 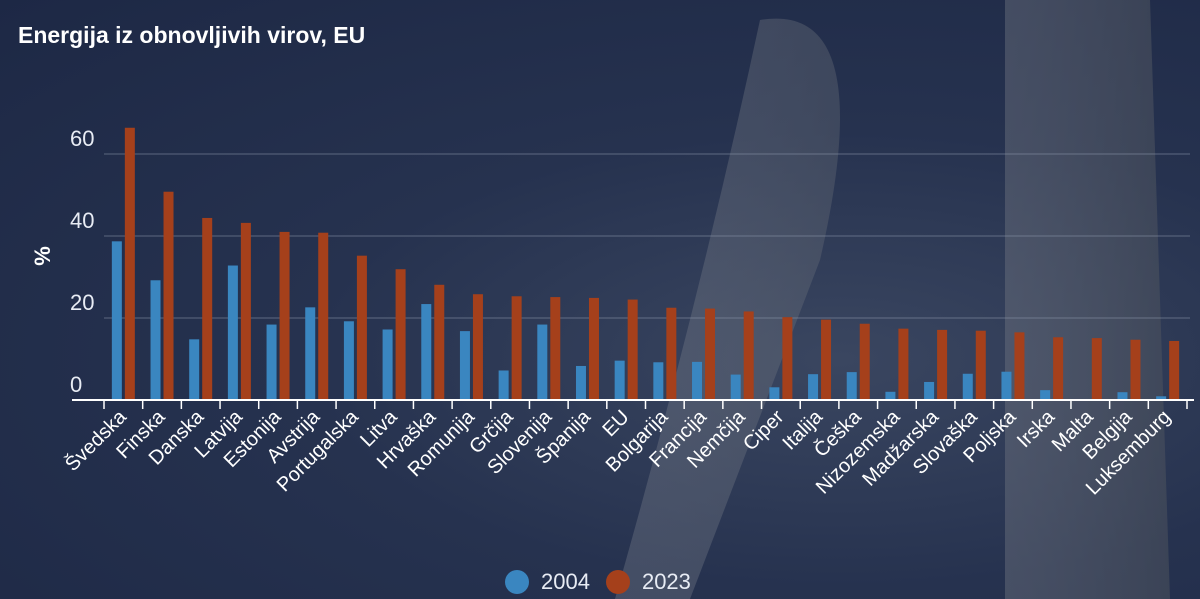 What do you see at coordinates (517, 582) in the screenshot?
I see `legend-swatch-2004` at bounding box center [517, 582].